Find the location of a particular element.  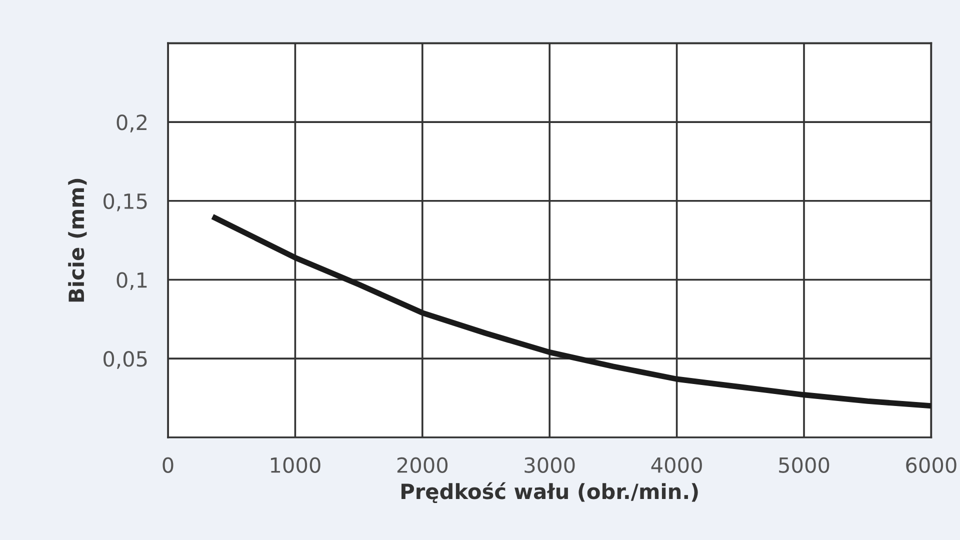

x-tick-label: 3000 is located at coordinates (549, 465).